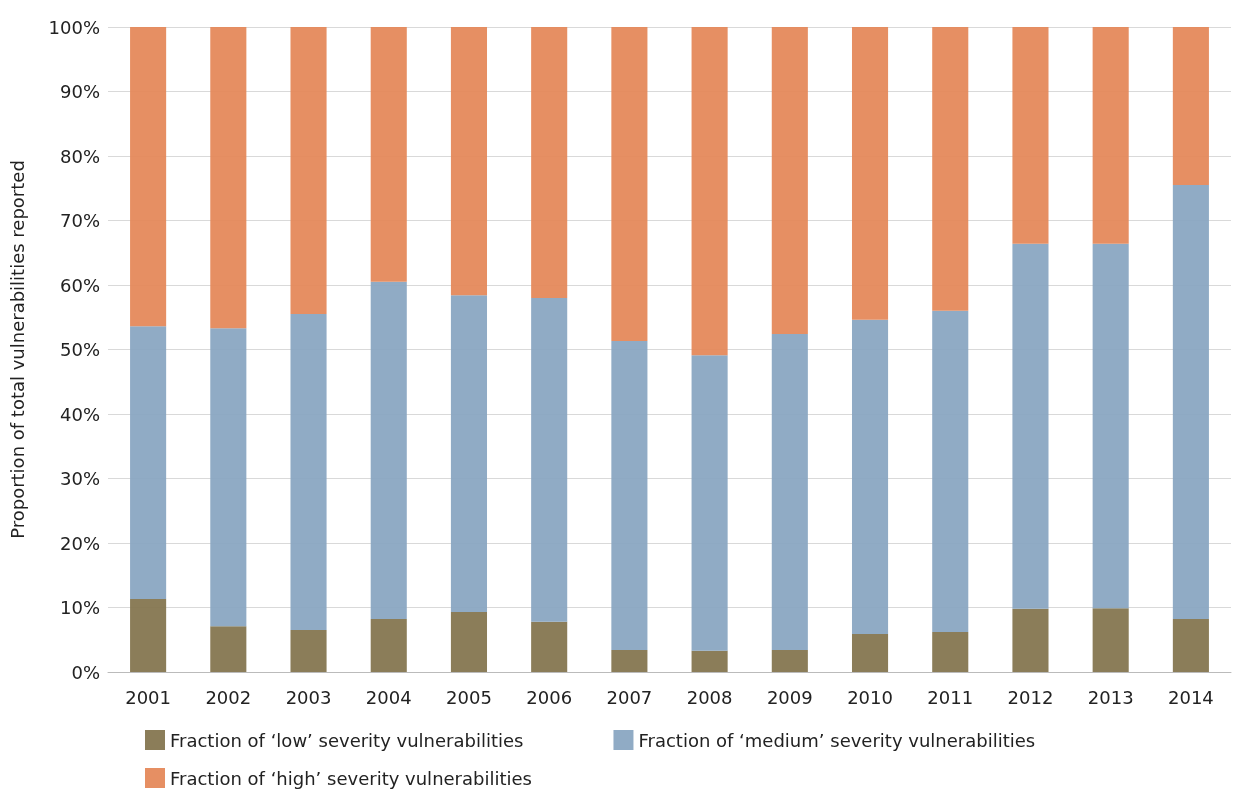 This screenshot has height=801, width=1243. Describe the element at coordinates (1030, 697) in the screenshot. I see `x-tick-label: 2012` at that location.